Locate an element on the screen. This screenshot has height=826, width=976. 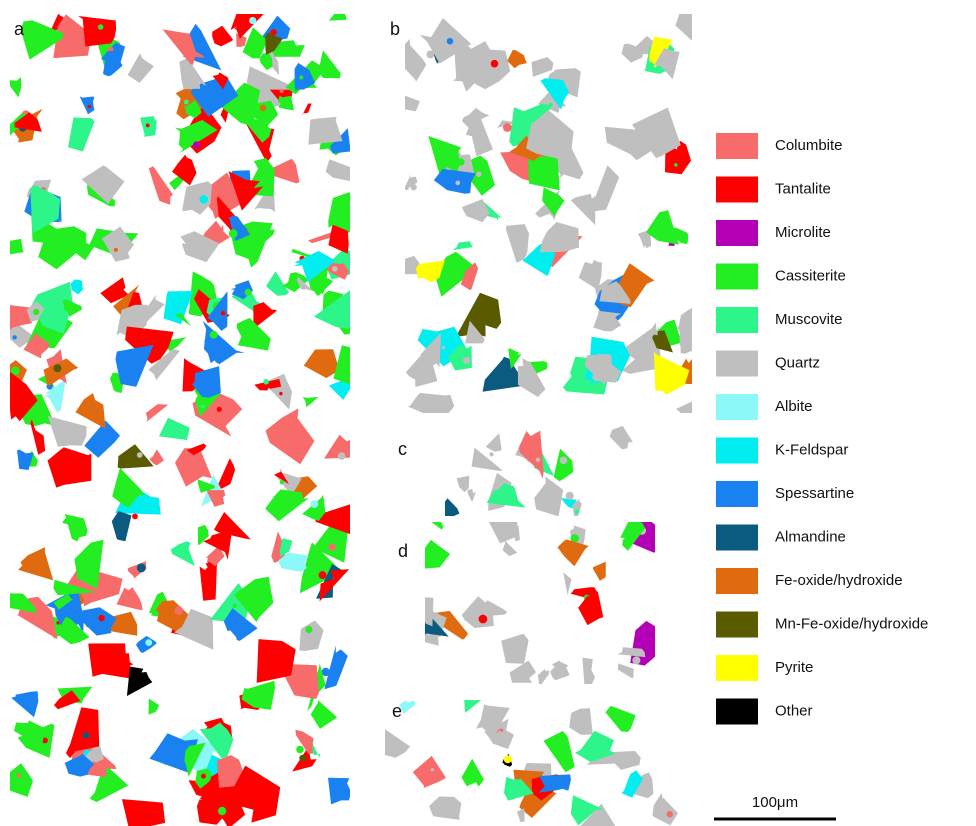
panel-label: a is located at coordinates (19, 29).